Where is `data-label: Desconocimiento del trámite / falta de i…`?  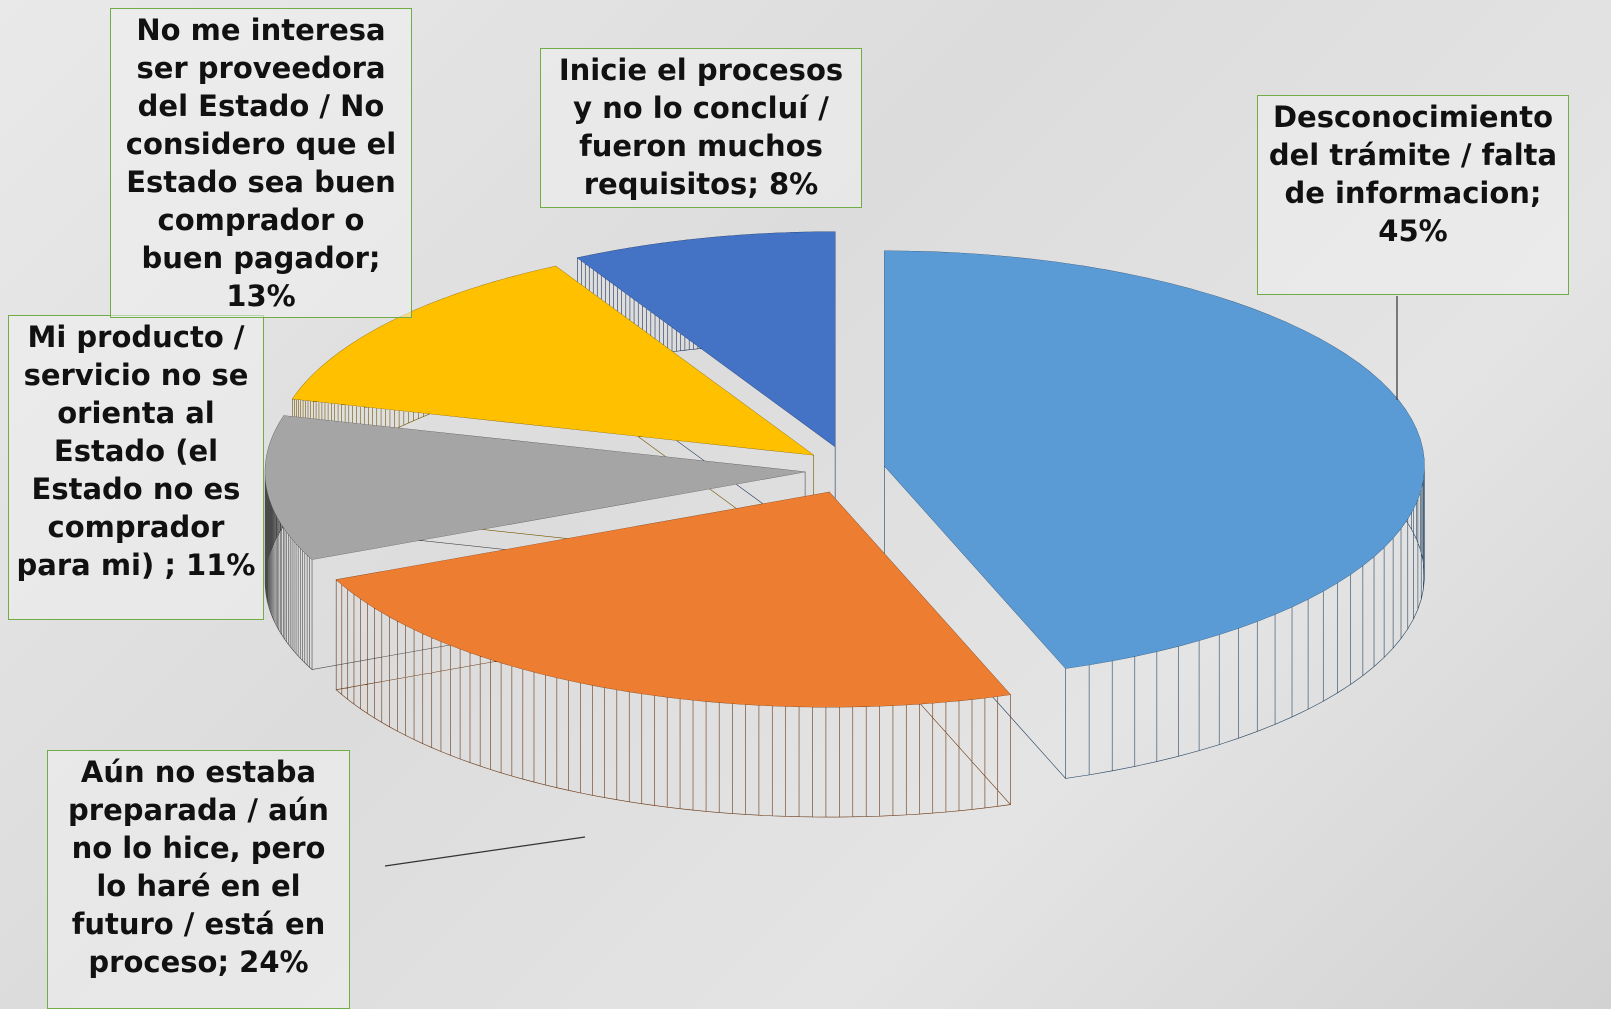 data-label: Desconocimiento del trámite / falta de i… is located at coordinates (1413, 195).